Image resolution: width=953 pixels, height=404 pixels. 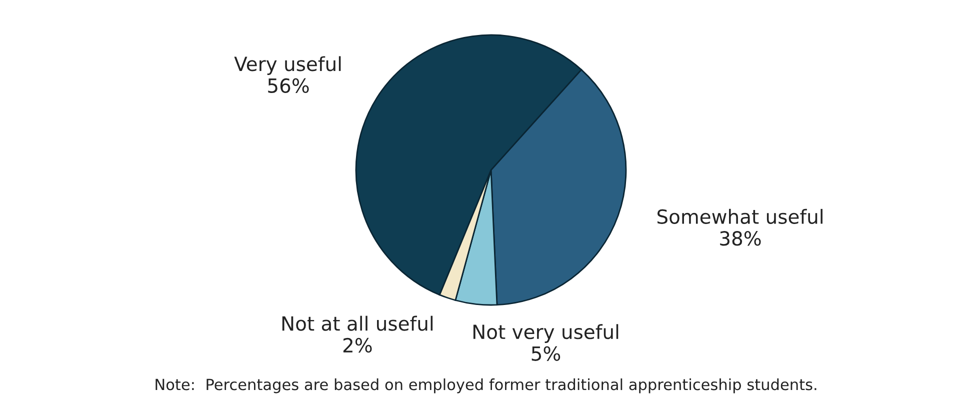 What do you see at coordinates (545, 333) in the screenshot?
I see `slice-label: Not very useful` at bounding box center [545, 333].